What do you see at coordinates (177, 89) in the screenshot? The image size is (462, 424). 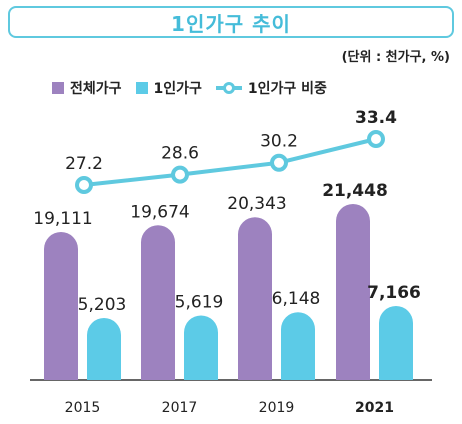 I see `legend-label-single: 1인가구` at bounding box center [177, 89].